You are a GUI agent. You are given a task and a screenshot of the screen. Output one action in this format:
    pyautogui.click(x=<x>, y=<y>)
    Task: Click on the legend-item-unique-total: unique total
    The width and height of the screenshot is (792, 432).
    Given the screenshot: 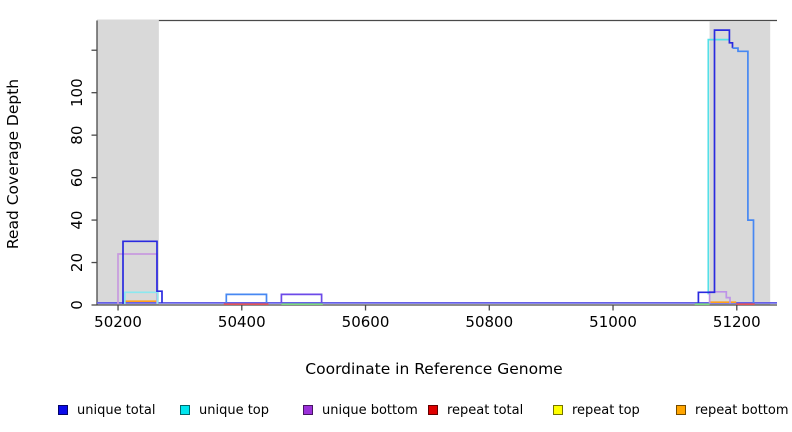 What is the action you would take?
    pyautogui.click(x=106, y=410)
    